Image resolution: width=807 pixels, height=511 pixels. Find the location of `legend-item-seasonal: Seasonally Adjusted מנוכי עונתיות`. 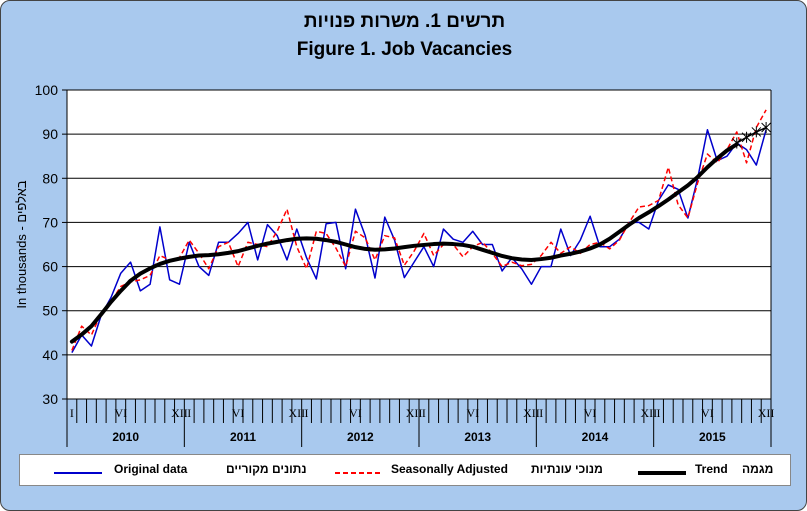

legend-item-seasonal: Seasonally Adjusted מנוכי עונתיות is located at coordinates (441, 470).